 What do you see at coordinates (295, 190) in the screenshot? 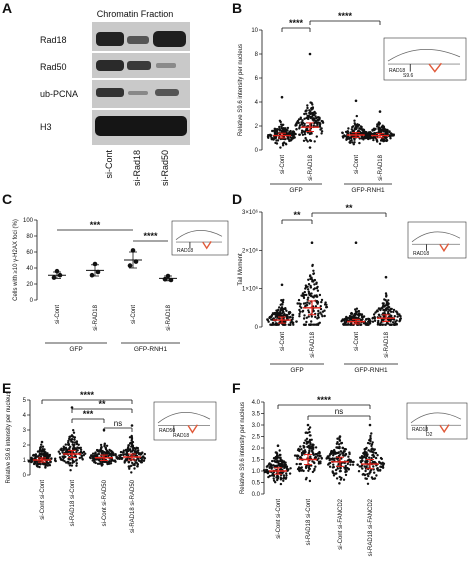
I see `group-label: GFP` at bounding box center [295, 190].